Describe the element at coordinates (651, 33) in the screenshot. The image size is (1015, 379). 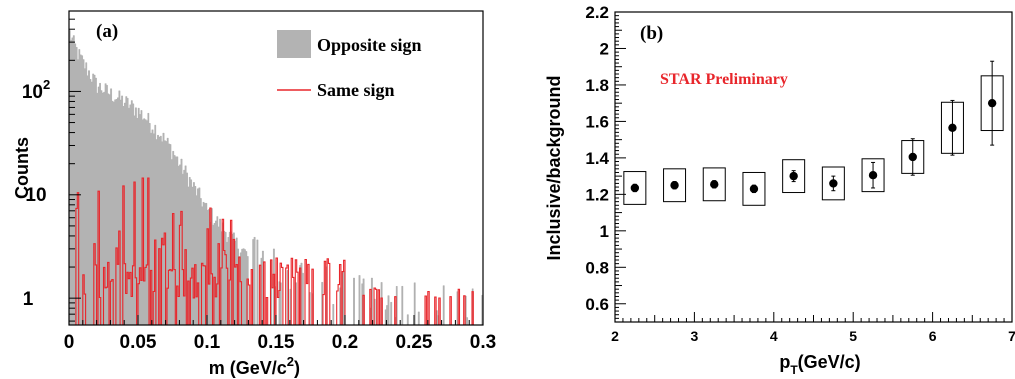
I see `panel-label-b: (b)` at that location.